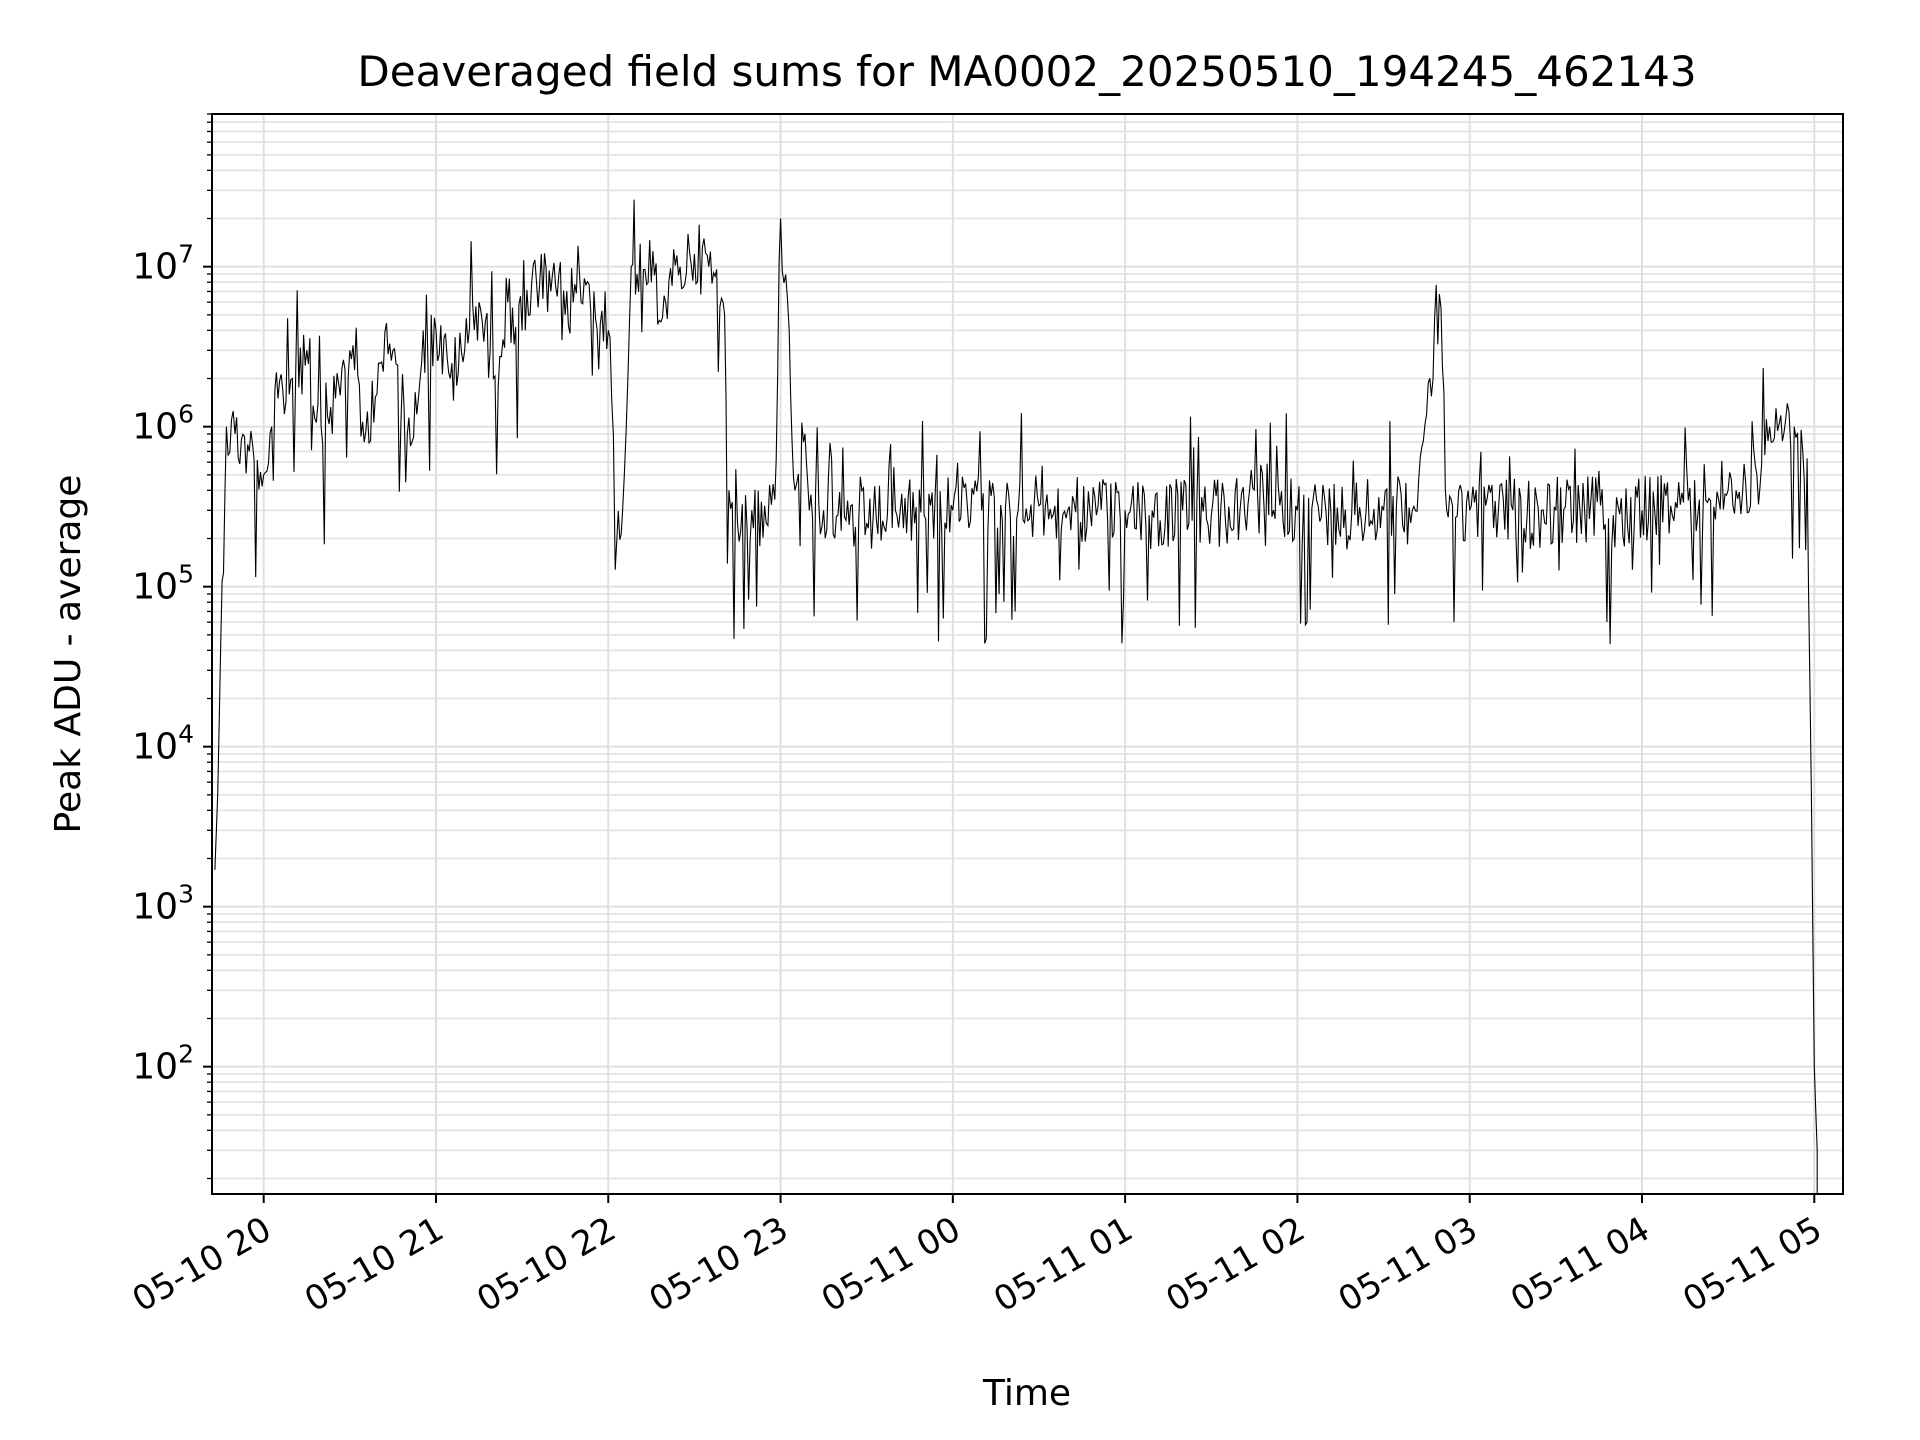 This screenshot has height=1440, width=1920. I want to click on y-axis-label: Peak ADU - average, so click(68, 654).